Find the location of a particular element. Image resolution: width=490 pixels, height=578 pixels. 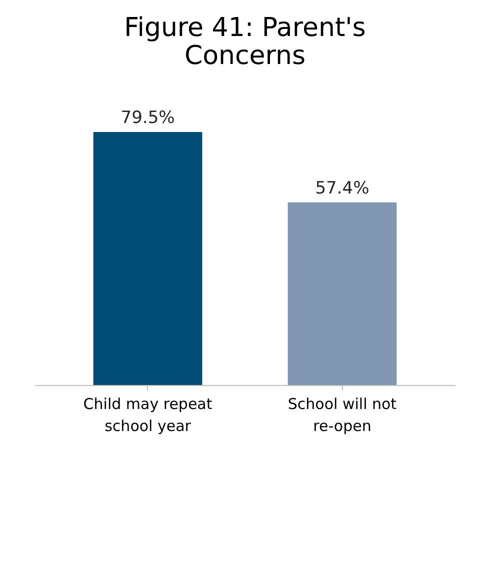

chart-title: Figure 41: Parent's Concerns is located at coordinates (245, 42).